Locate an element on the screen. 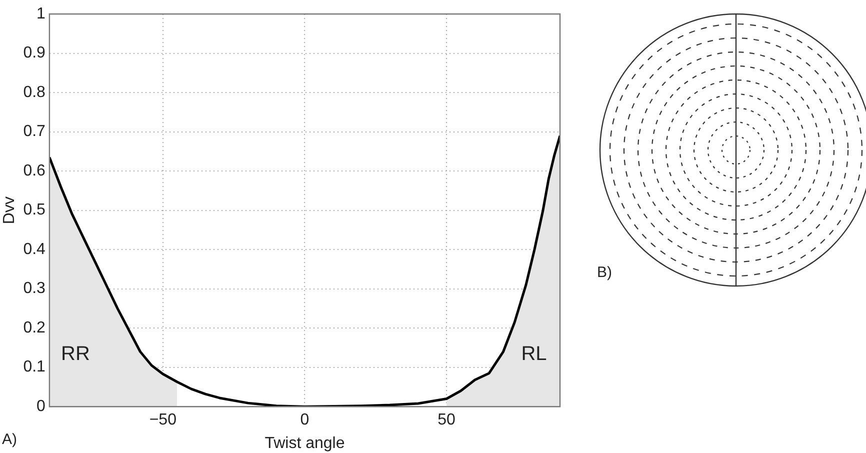 This screenshot has width=866, height=453. x-tick-label: −50 is located at coordinates (163, 420).